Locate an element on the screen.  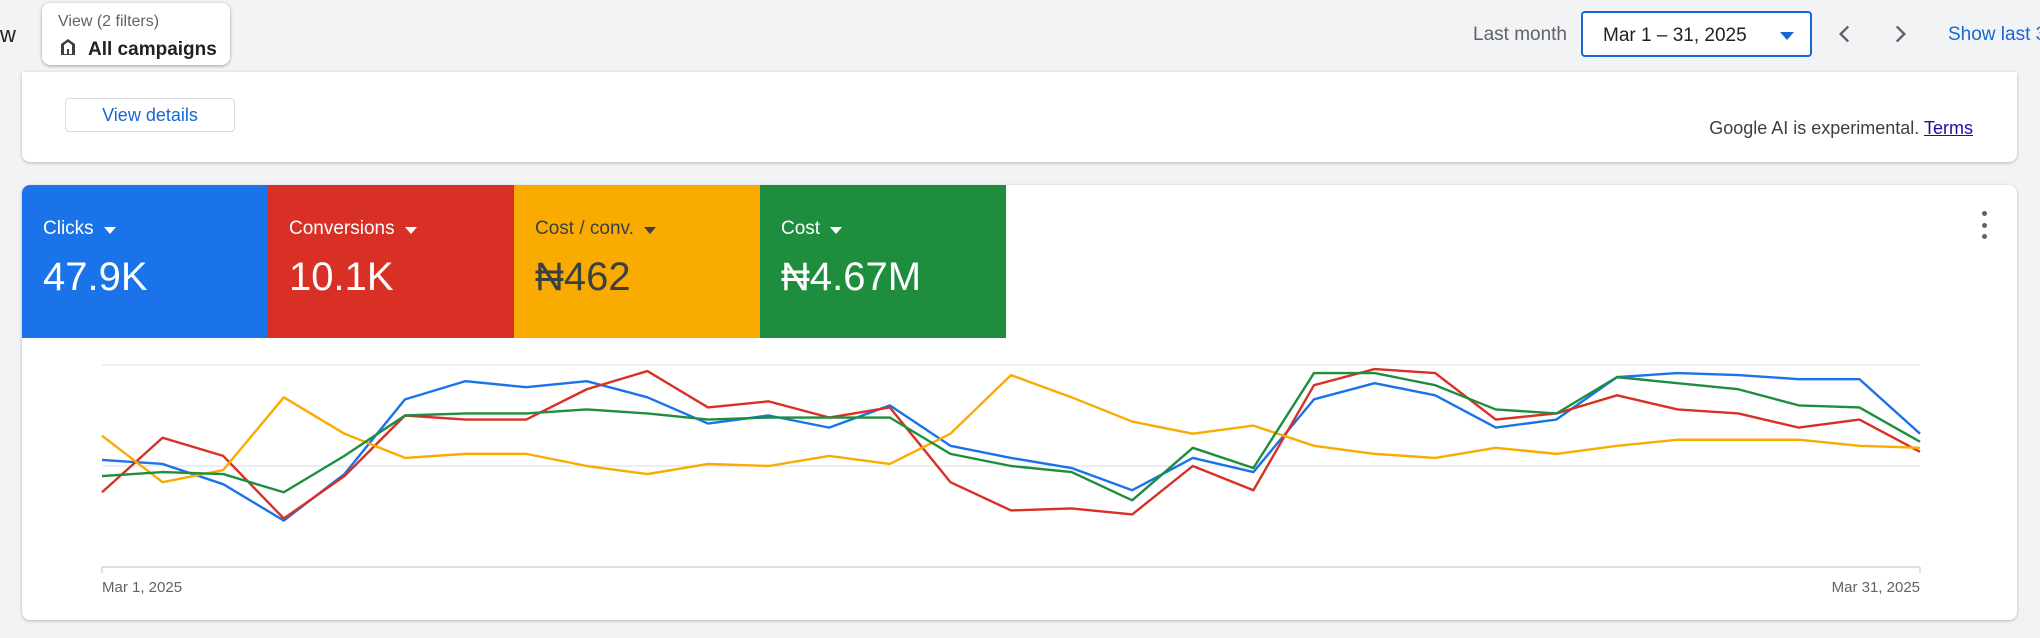
view-details-button: View details is located at coordinates (150, 115).